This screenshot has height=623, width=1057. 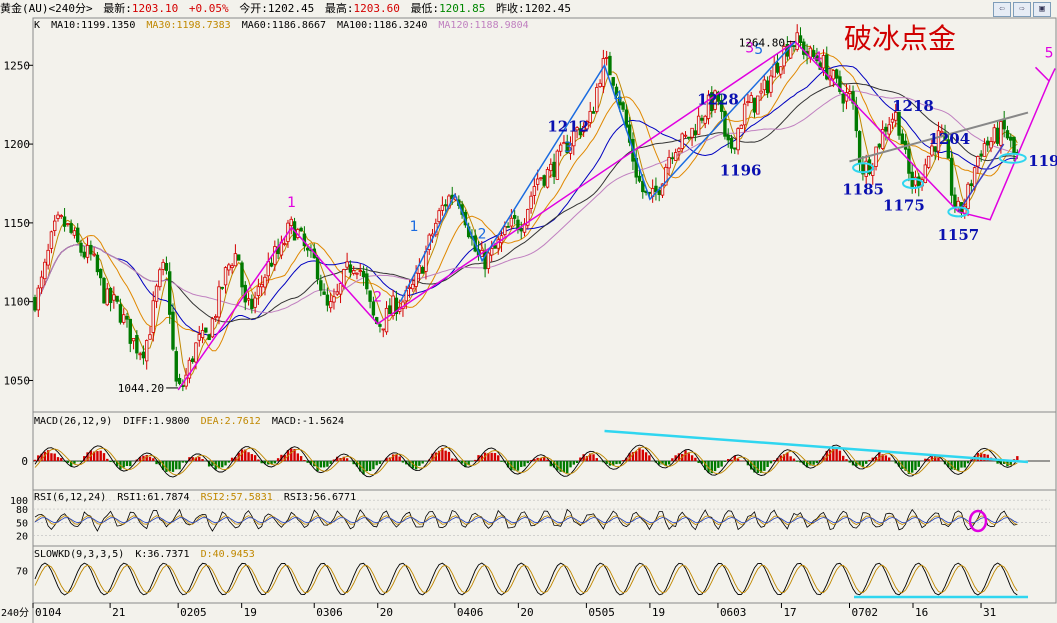 I want to click on price-level-label: 1228, so click(x=718, y=100).